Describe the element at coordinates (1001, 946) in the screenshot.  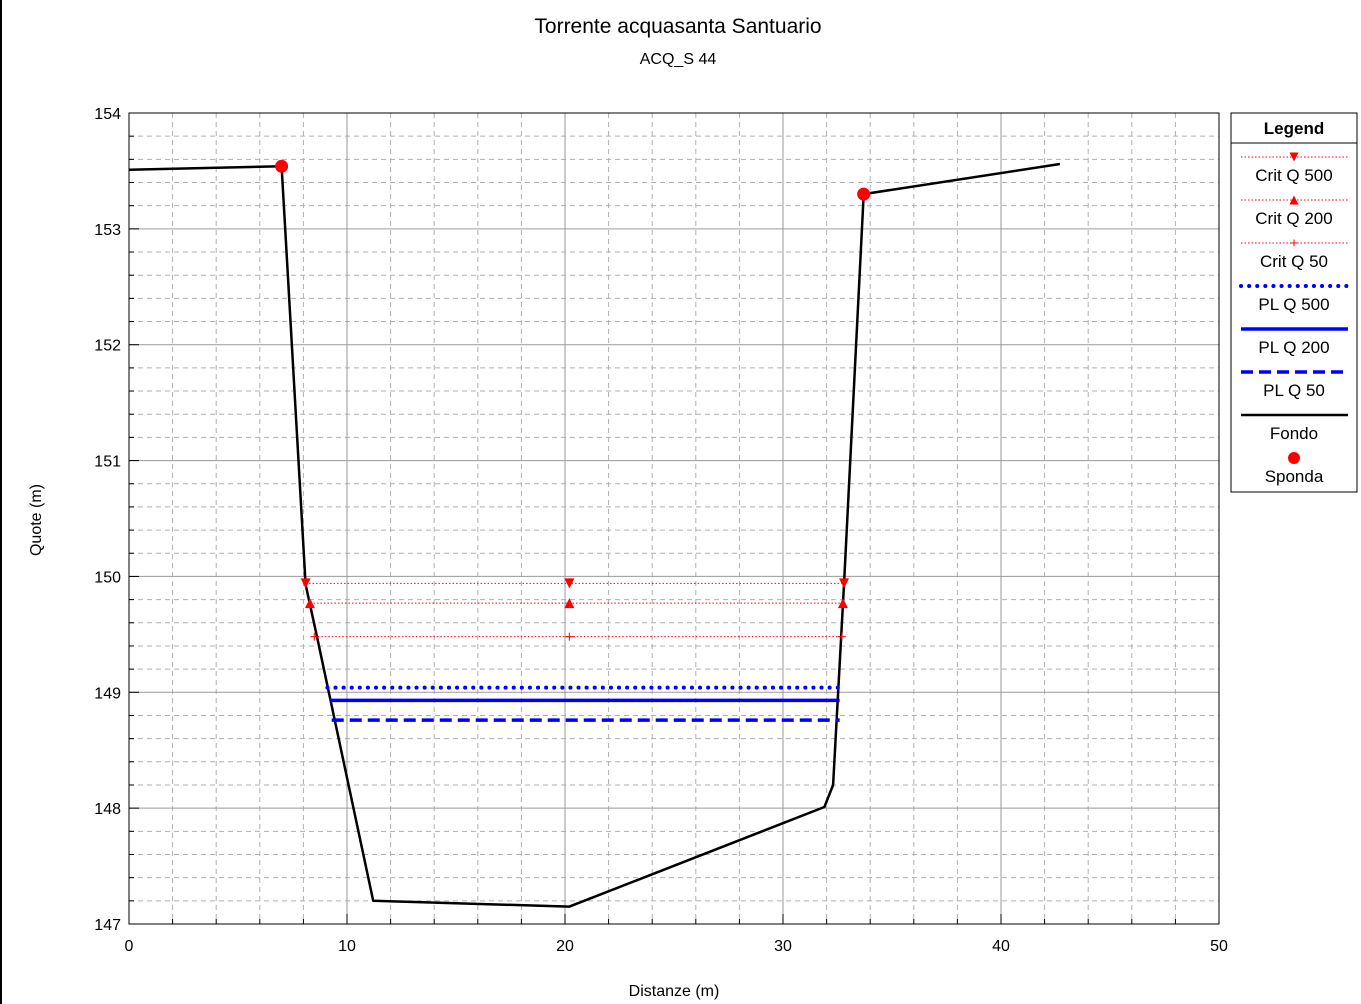
I see `x-tick-label: 40` at that location.